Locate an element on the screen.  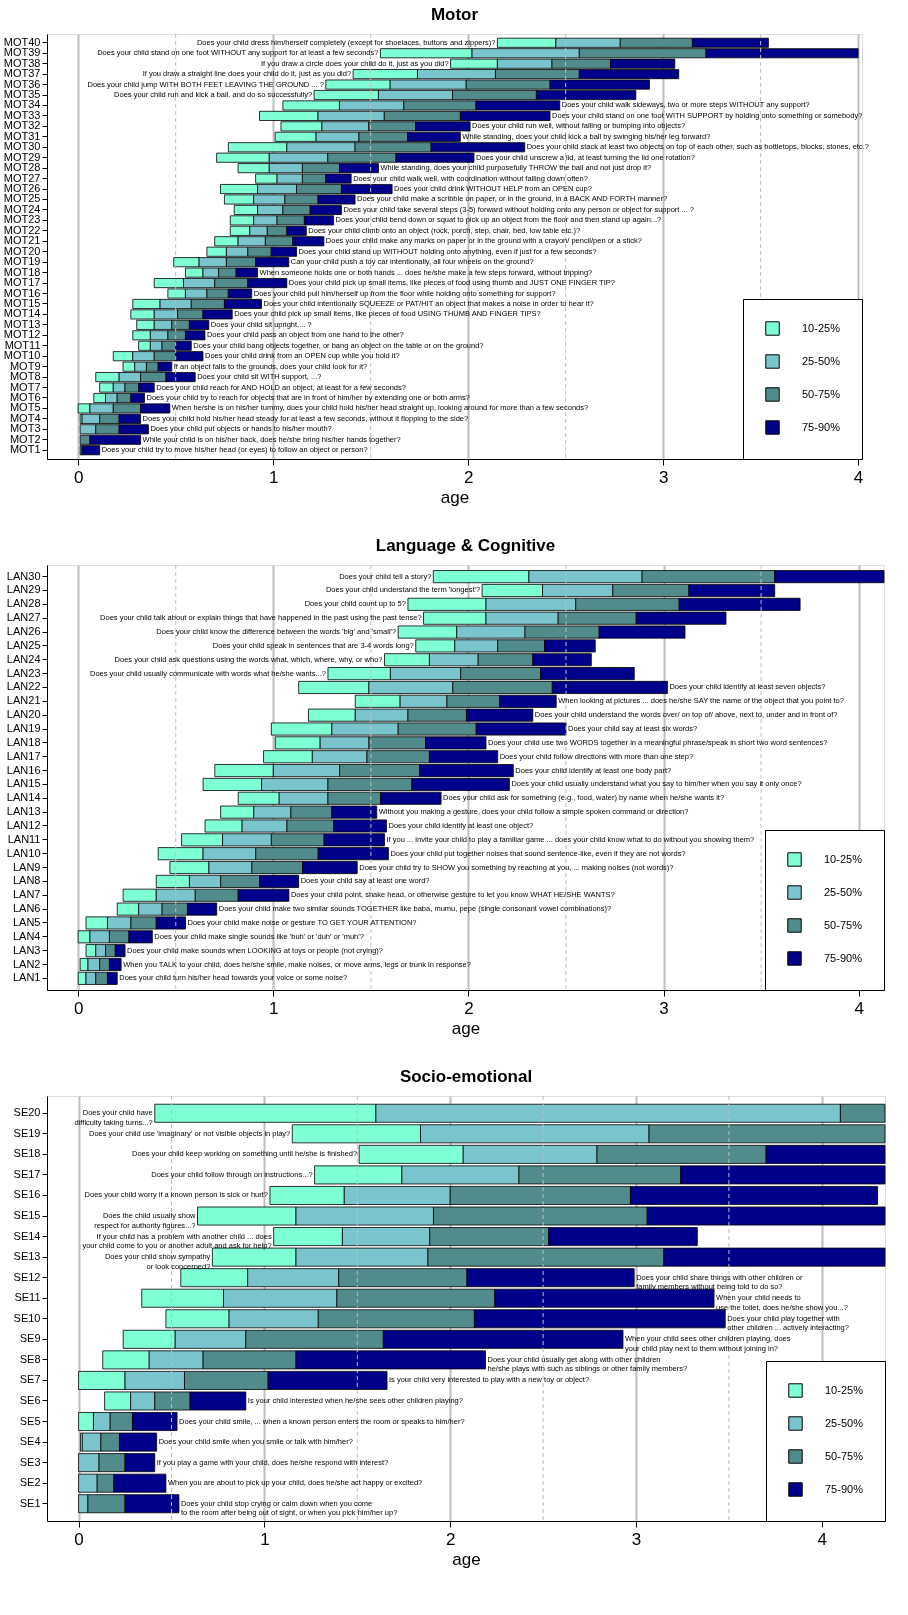
y-tick-label: LAN23 is located at coordinates (23, 672).